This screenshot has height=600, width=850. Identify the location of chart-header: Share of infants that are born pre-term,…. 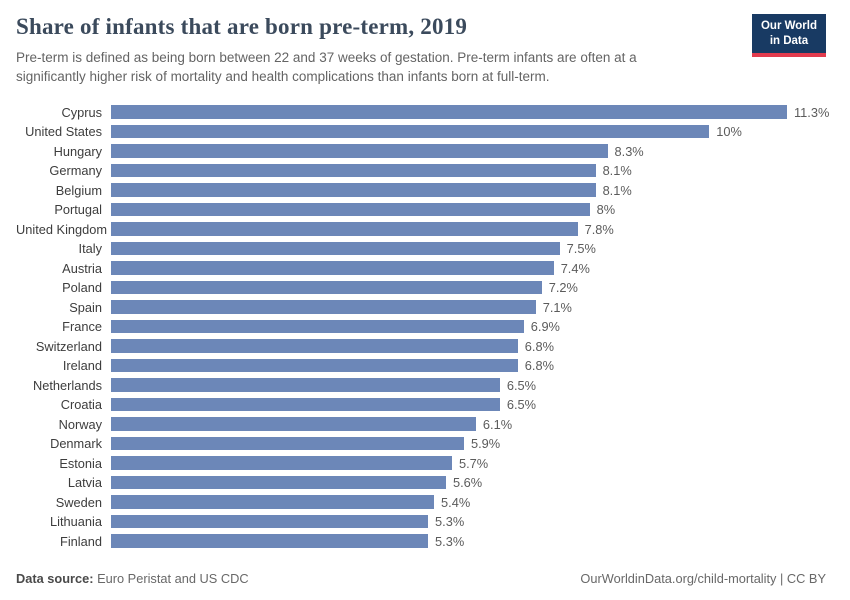
(421, 50).